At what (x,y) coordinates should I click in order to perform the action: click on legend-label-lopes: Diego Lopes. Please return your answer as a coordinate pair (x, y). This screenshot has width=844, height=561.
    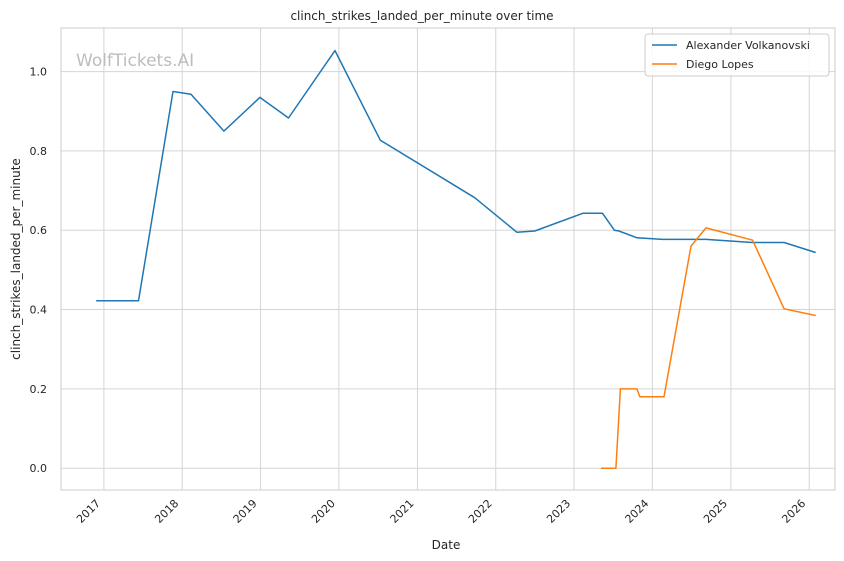
    Looking at the image, I should click on (720, 64).